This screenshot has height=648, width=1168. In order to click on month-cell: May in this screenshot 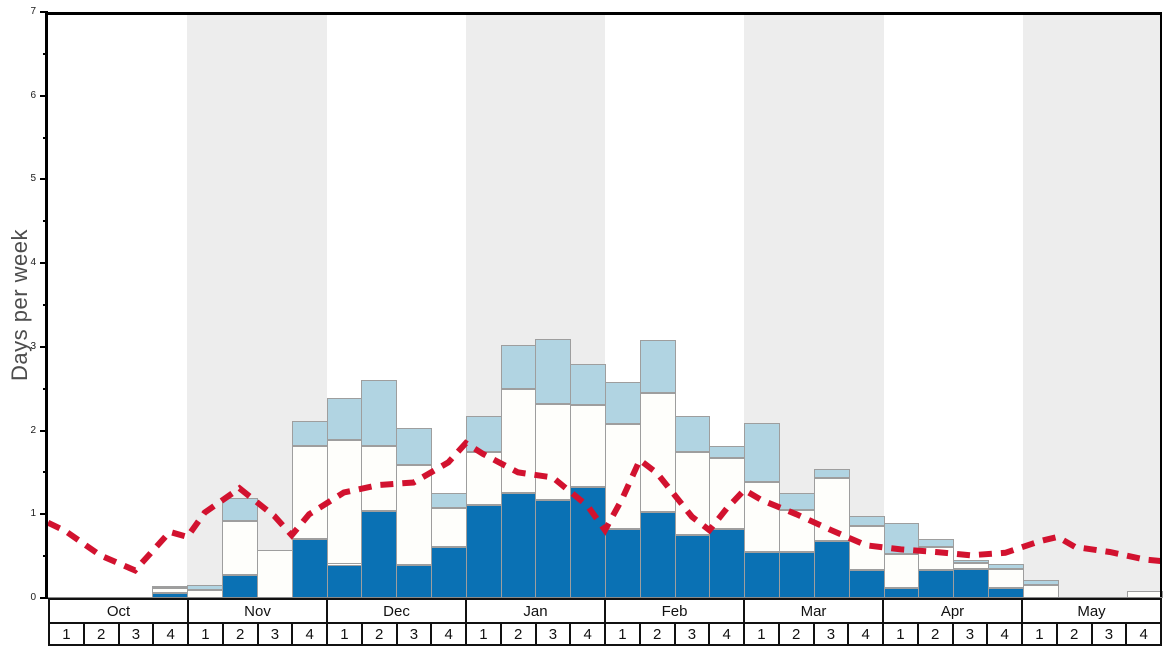, I will do `click(1091, 611)`.